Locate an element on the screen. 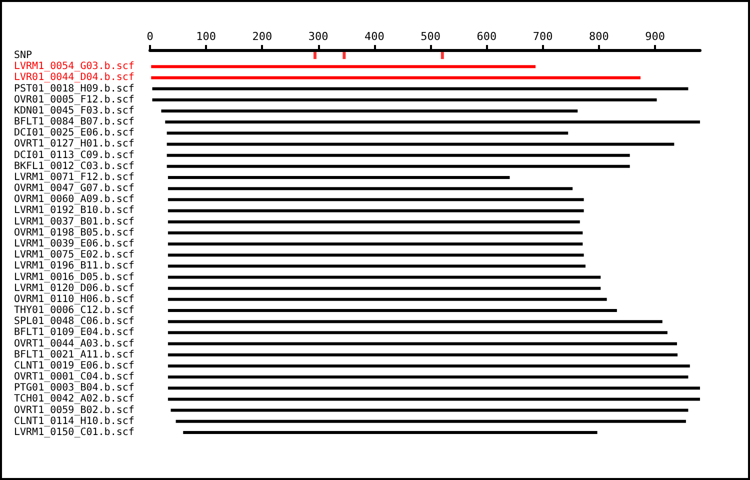 This screenshot has width=750, height=480. y-tick-label: BFLT1_0021_A11.b.scf is located at coordinates (74, 354).